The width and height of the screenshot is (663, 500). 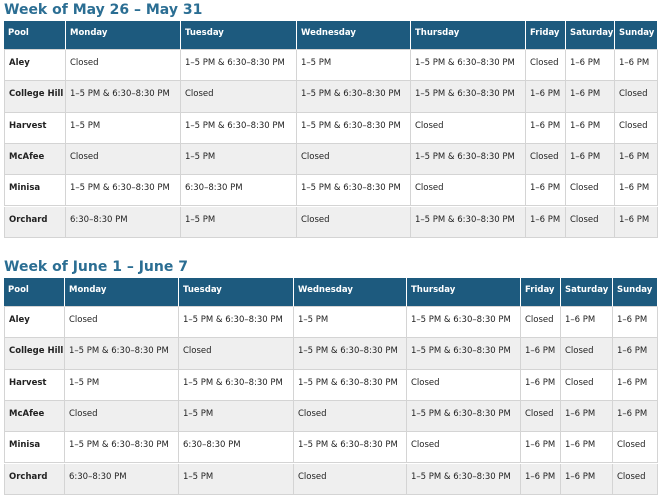 I want to click on pool-name: Aley, so click(x=35, y=66).